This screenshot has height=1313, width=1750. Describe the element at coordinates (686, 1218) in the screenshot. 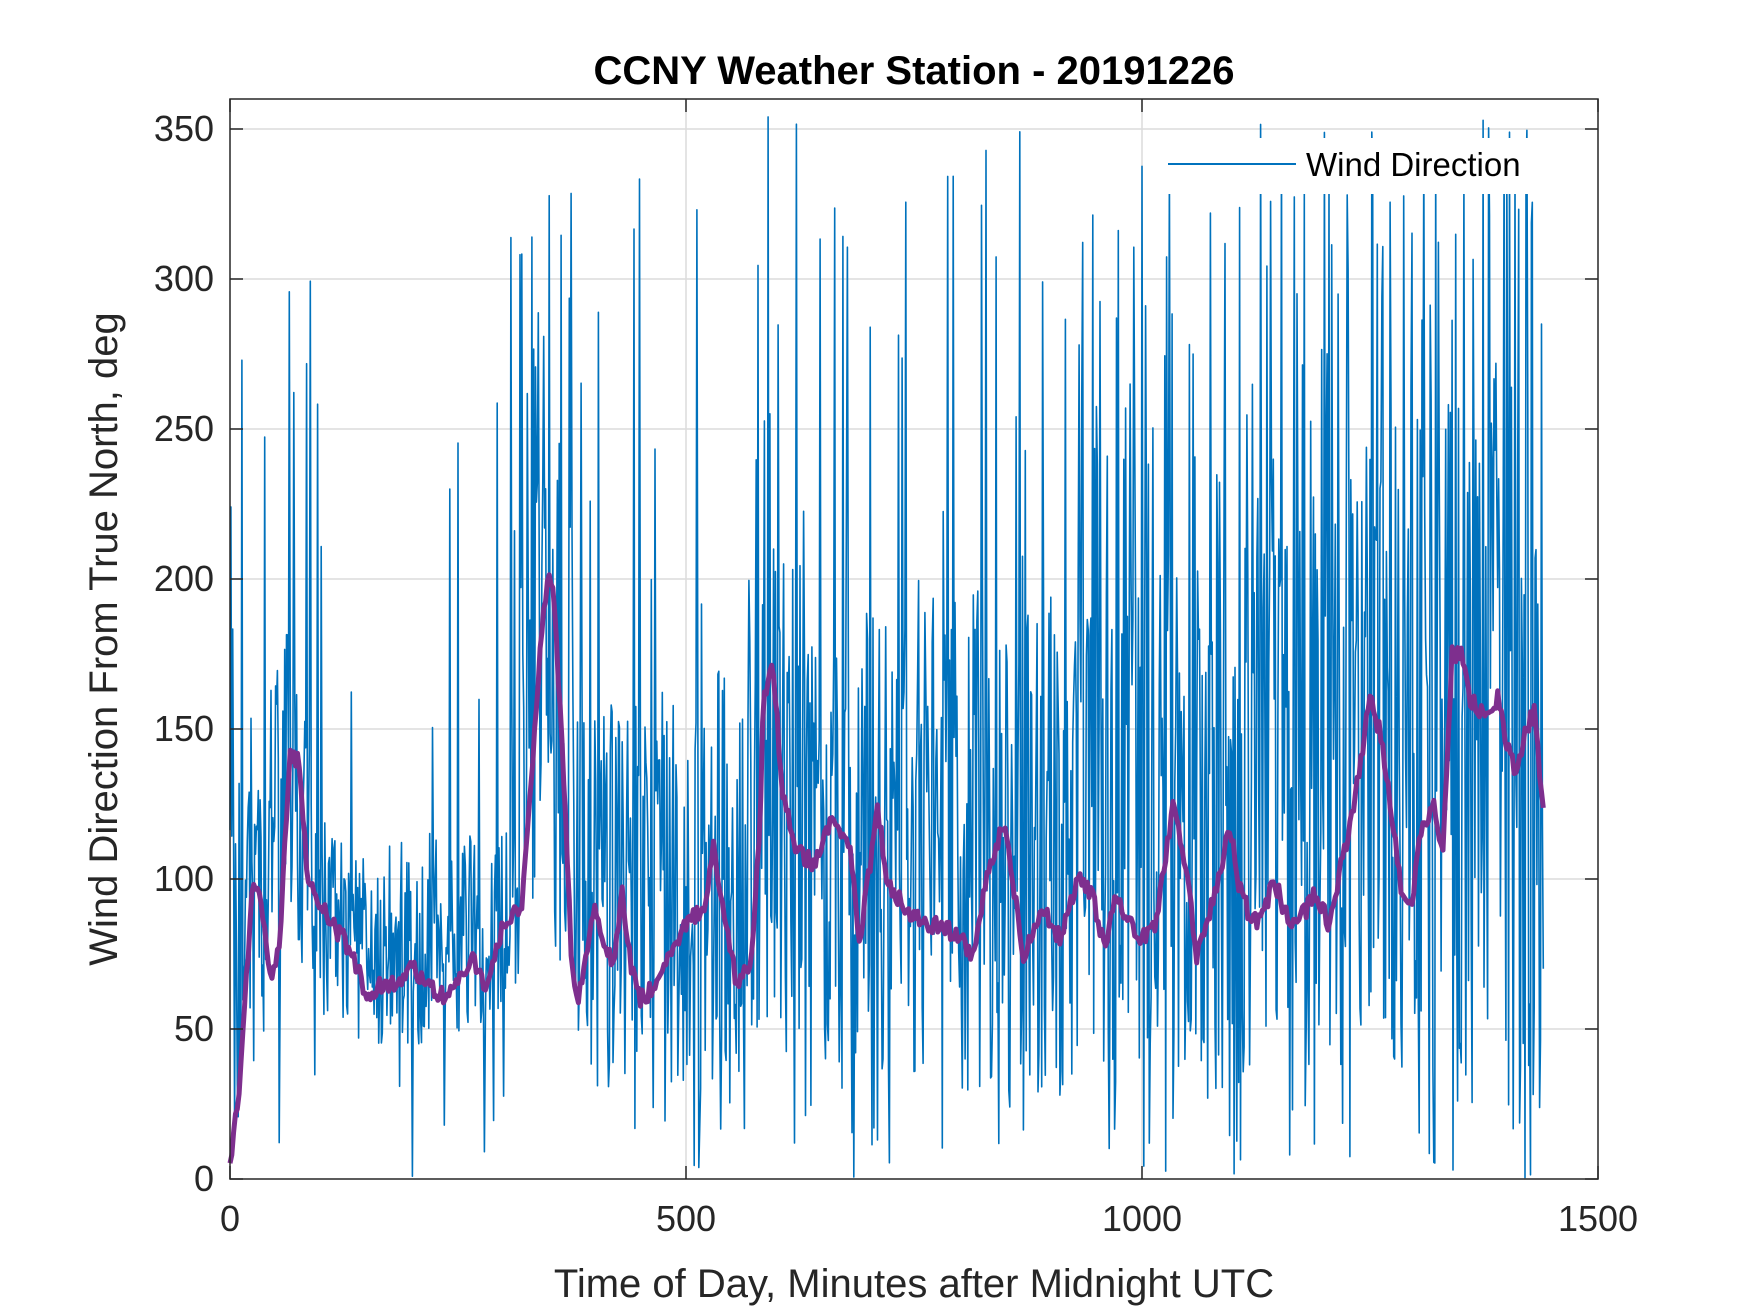

I see `x-tick-label: 500` at that location.